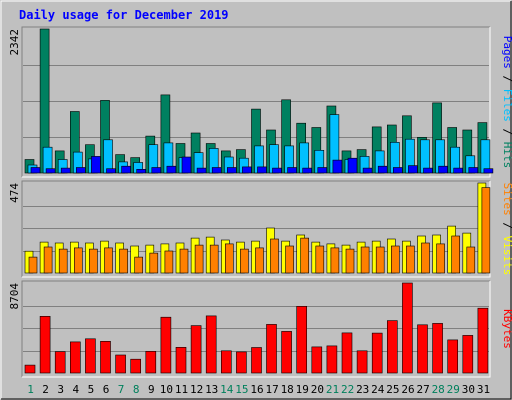  What do you see at coordinates (241, 389) in the screenshot?
I see `x-tick-label: 15` at bounding box center [241, 389].